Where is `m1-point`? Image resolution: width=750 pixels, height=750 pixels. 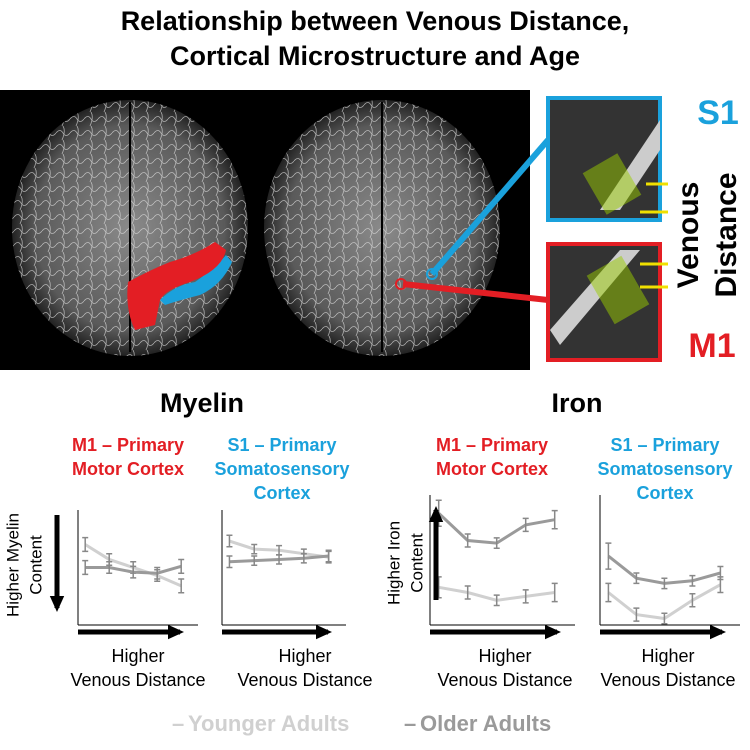
m1-point is located at coordinates (401, 284).